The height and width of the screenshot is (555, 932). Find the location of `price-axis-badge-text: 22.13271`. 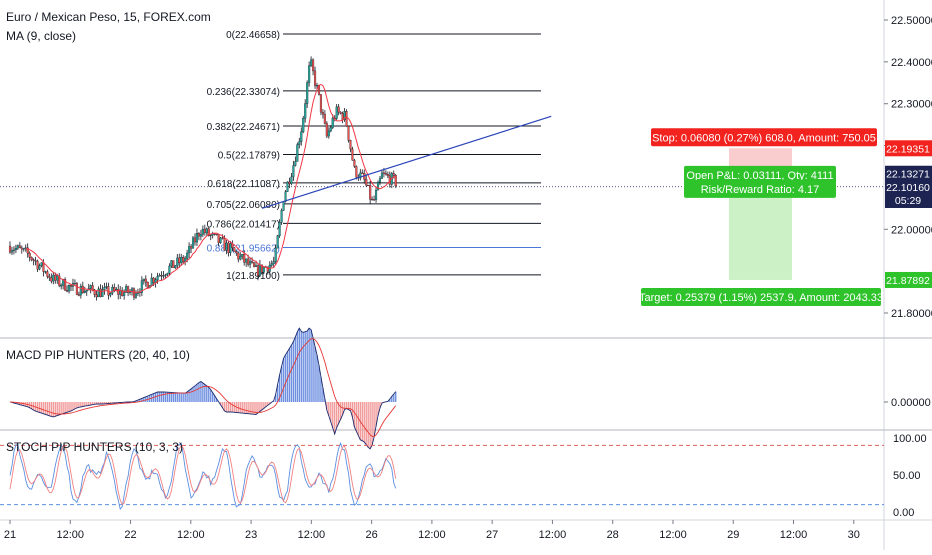

price-axis-badge-text: 22.13271 is located at coordinates (908, 175).